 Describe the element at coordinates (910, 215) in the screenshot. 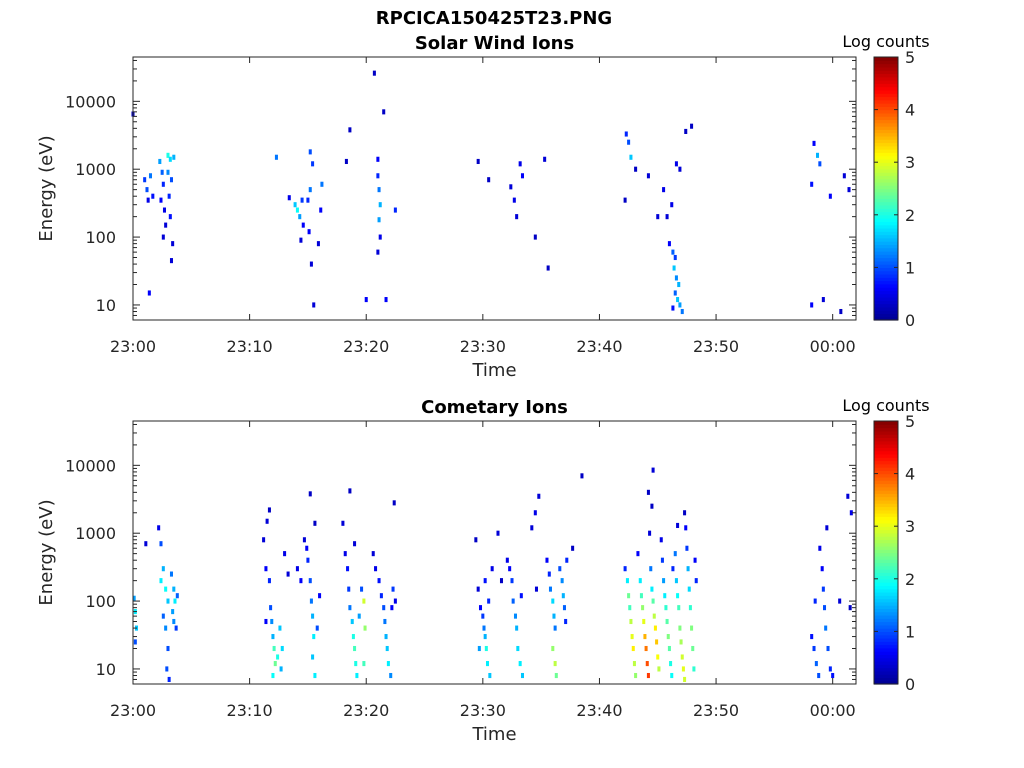

I see `colorbar-tick-label: 2` at that location.